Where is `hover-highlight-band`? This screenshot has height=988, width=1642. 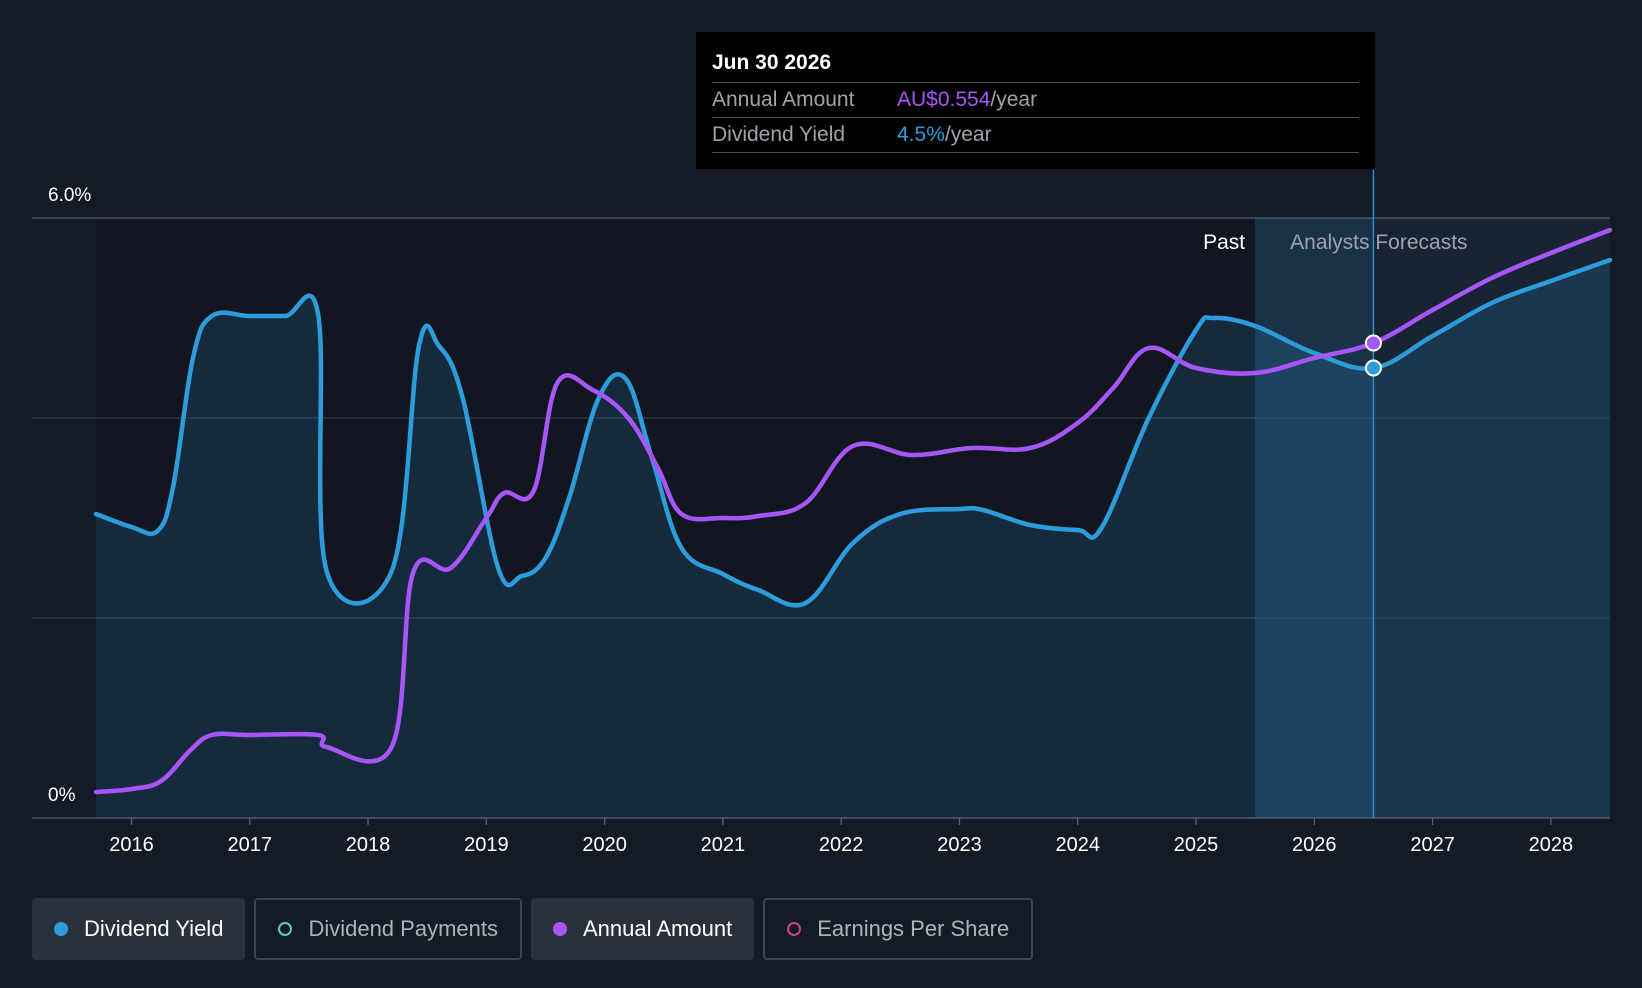
hover-highlight-band is located at coordinates (1314, 518).